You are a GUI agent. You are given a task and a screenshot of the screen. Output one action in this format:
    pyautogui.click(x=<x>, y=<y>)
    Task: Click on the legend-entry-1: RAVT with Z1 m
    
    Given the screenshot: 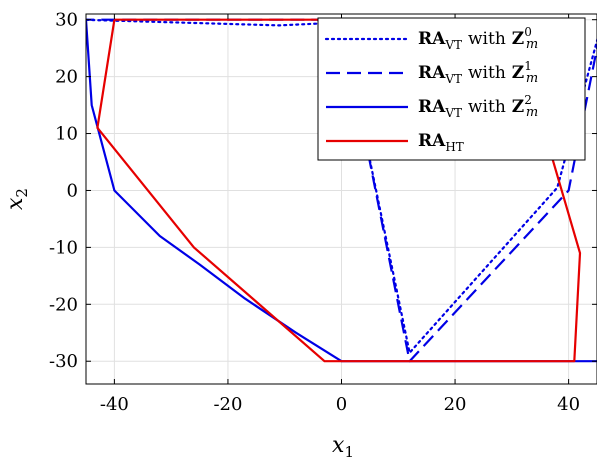 What is the action you would take?
    pyautogui.click(x=478, y=72)
    